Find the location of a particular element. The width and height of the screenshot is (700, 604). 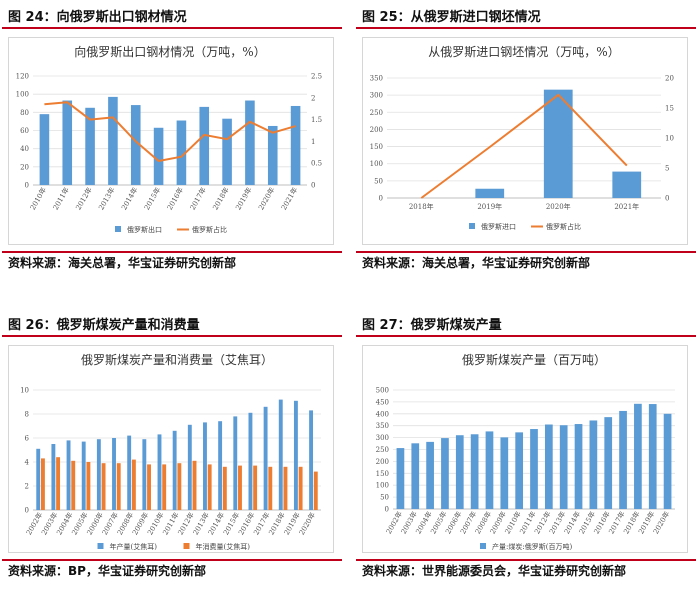

source-note: 资料来源：BP，华宝证券研究创新部 is located at coordinates (107, 571).